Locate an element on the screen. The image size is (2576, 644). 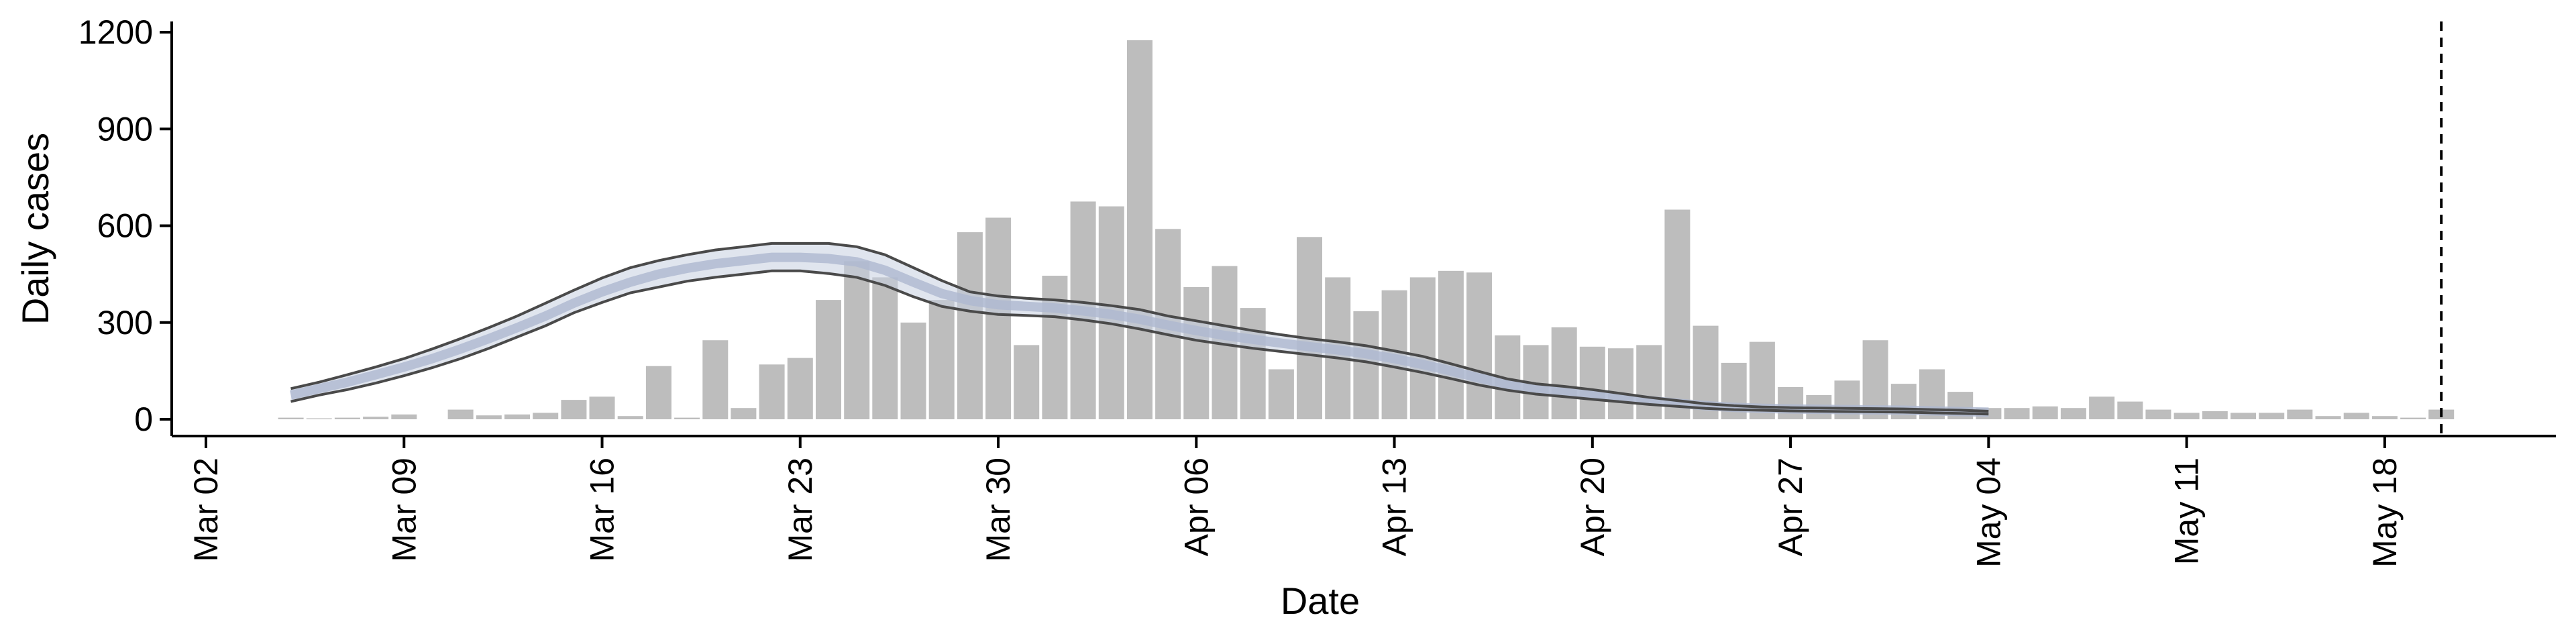
x-tick-label: Apr 27 is located at coordinates (1790, 507).